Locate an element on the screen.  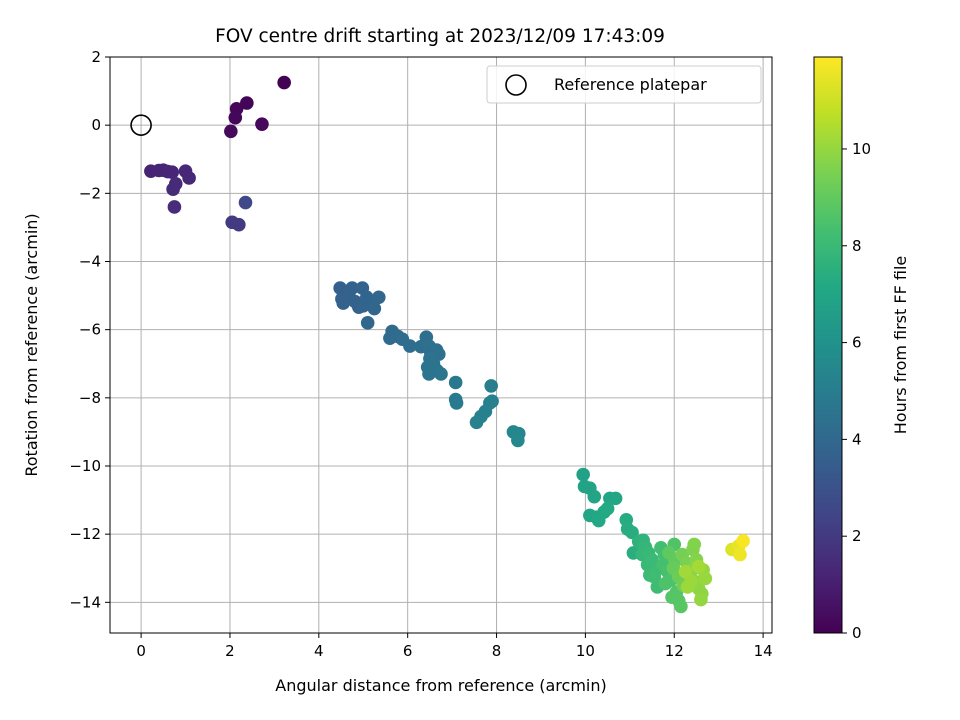
reference-marker is located at coordinates (141, 125).